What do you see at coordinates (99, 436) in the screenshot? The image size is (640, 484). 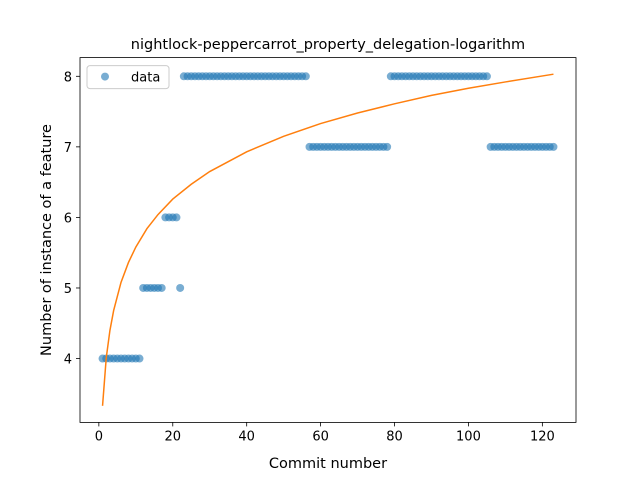 I see `x-tick-label: 0` at bounding box center [99, 436].